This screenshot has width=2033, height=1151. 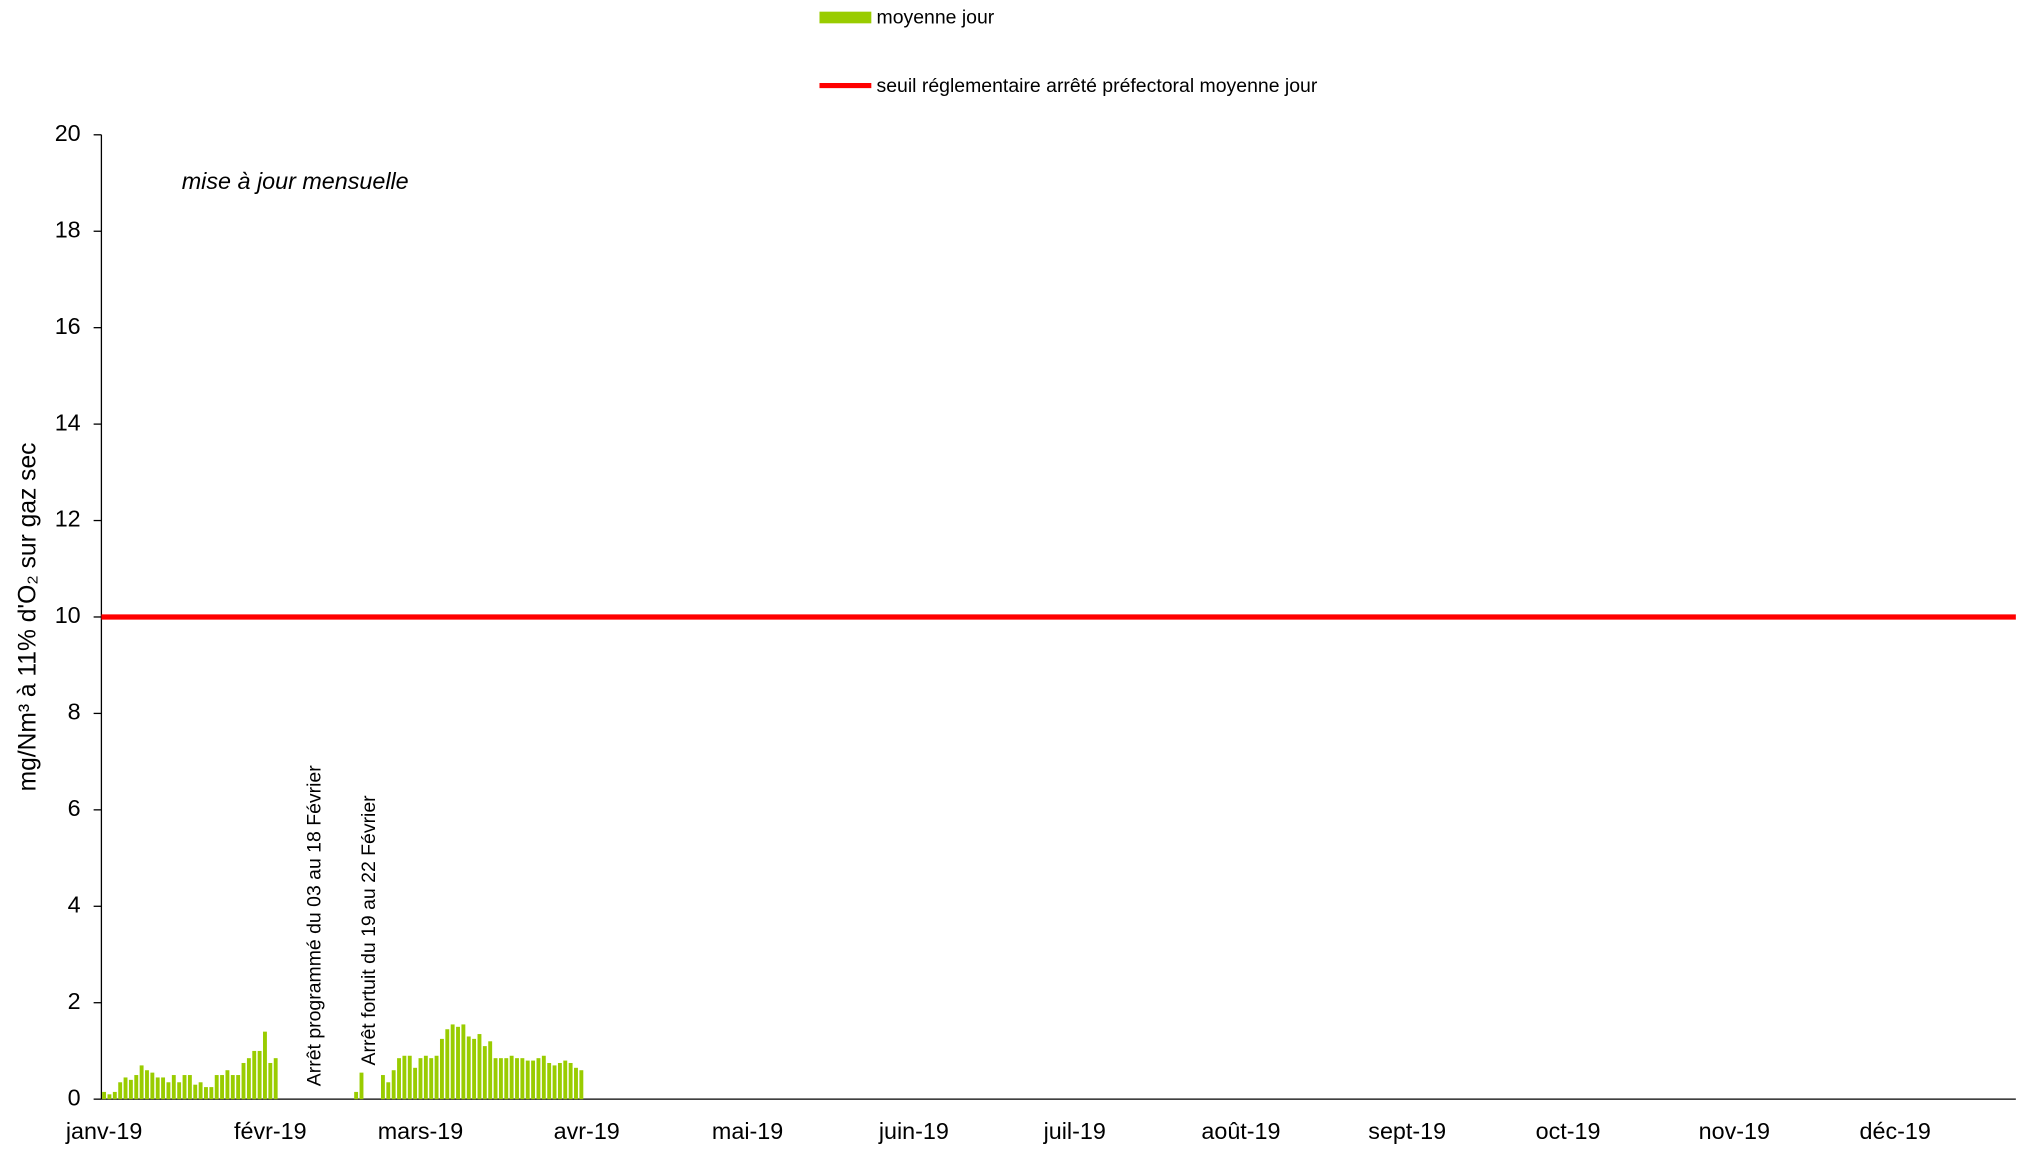 I want to click on y-tick-label: 4, so click(x=74, y=904).